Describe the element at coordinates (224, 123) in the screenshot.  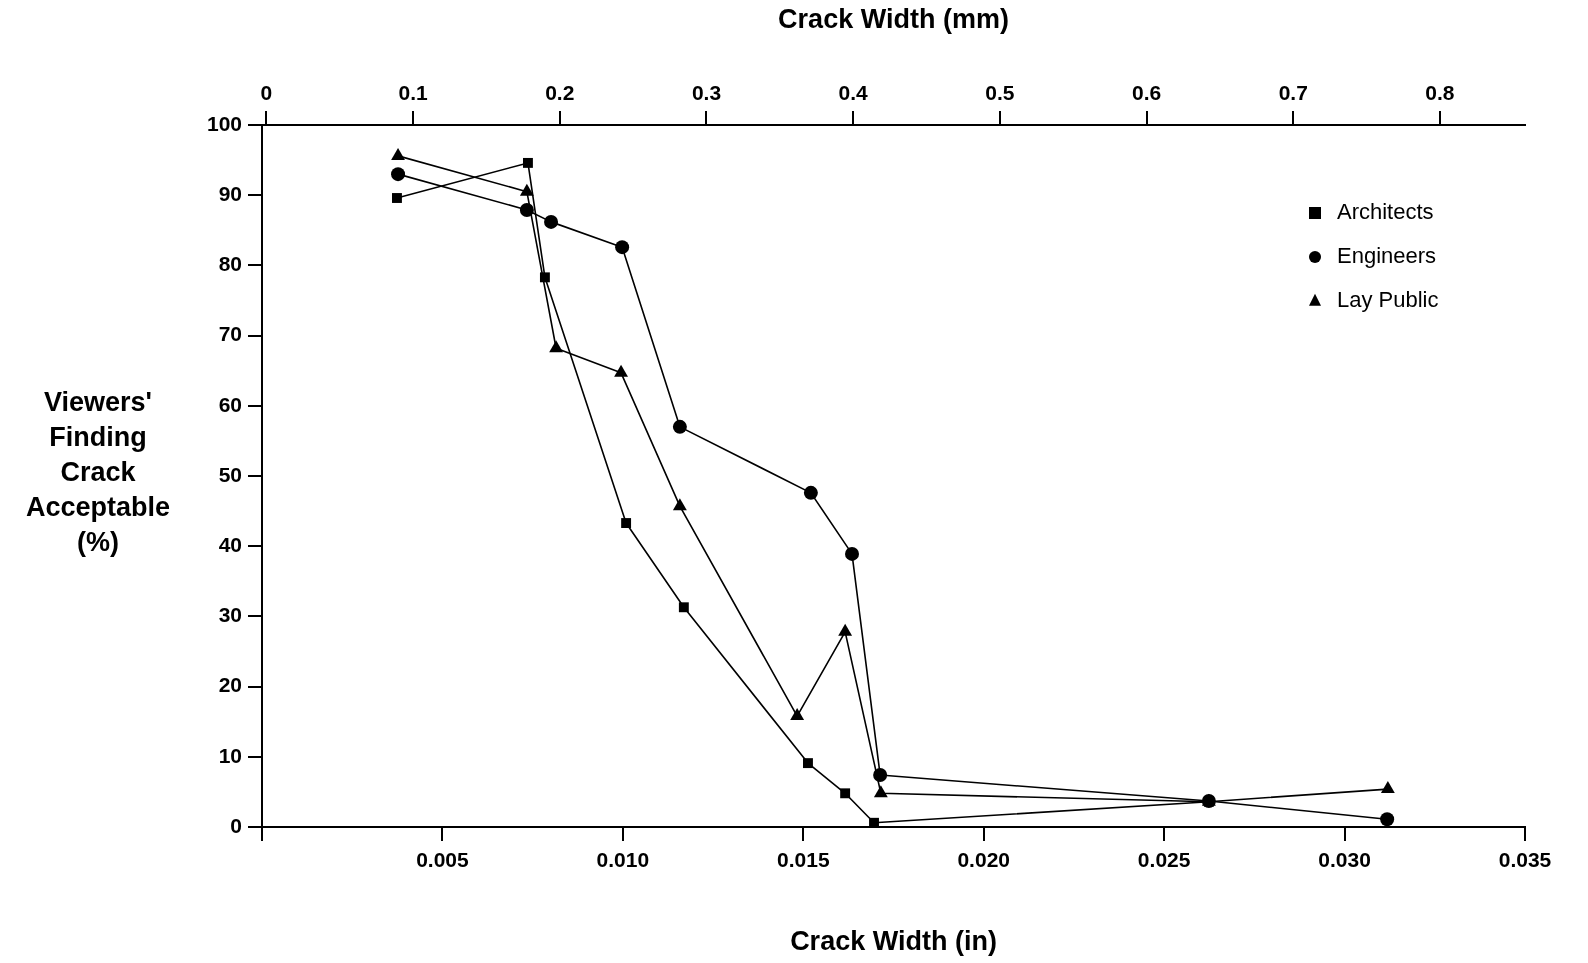
I see `y-tick-label: 100` at that location.